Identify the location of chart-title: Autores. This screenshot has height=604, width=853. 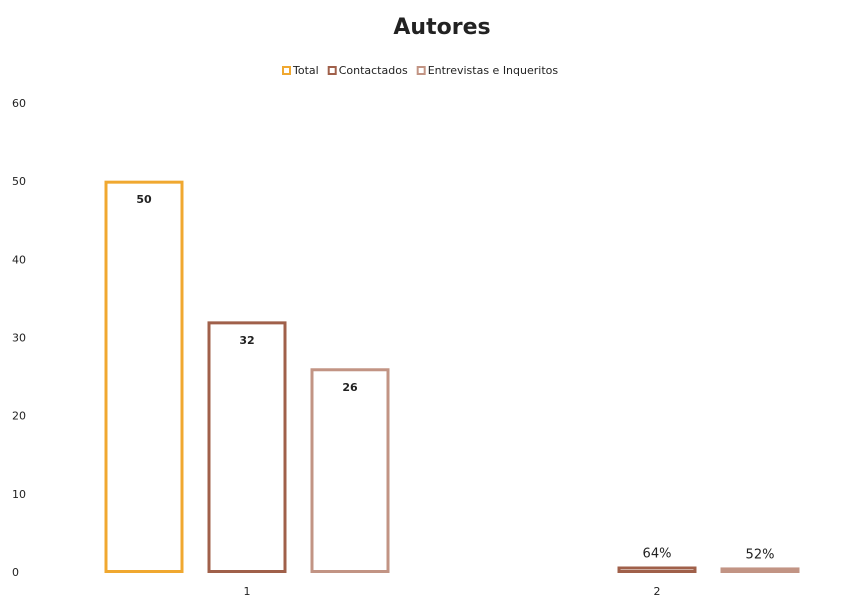
(441, 27).